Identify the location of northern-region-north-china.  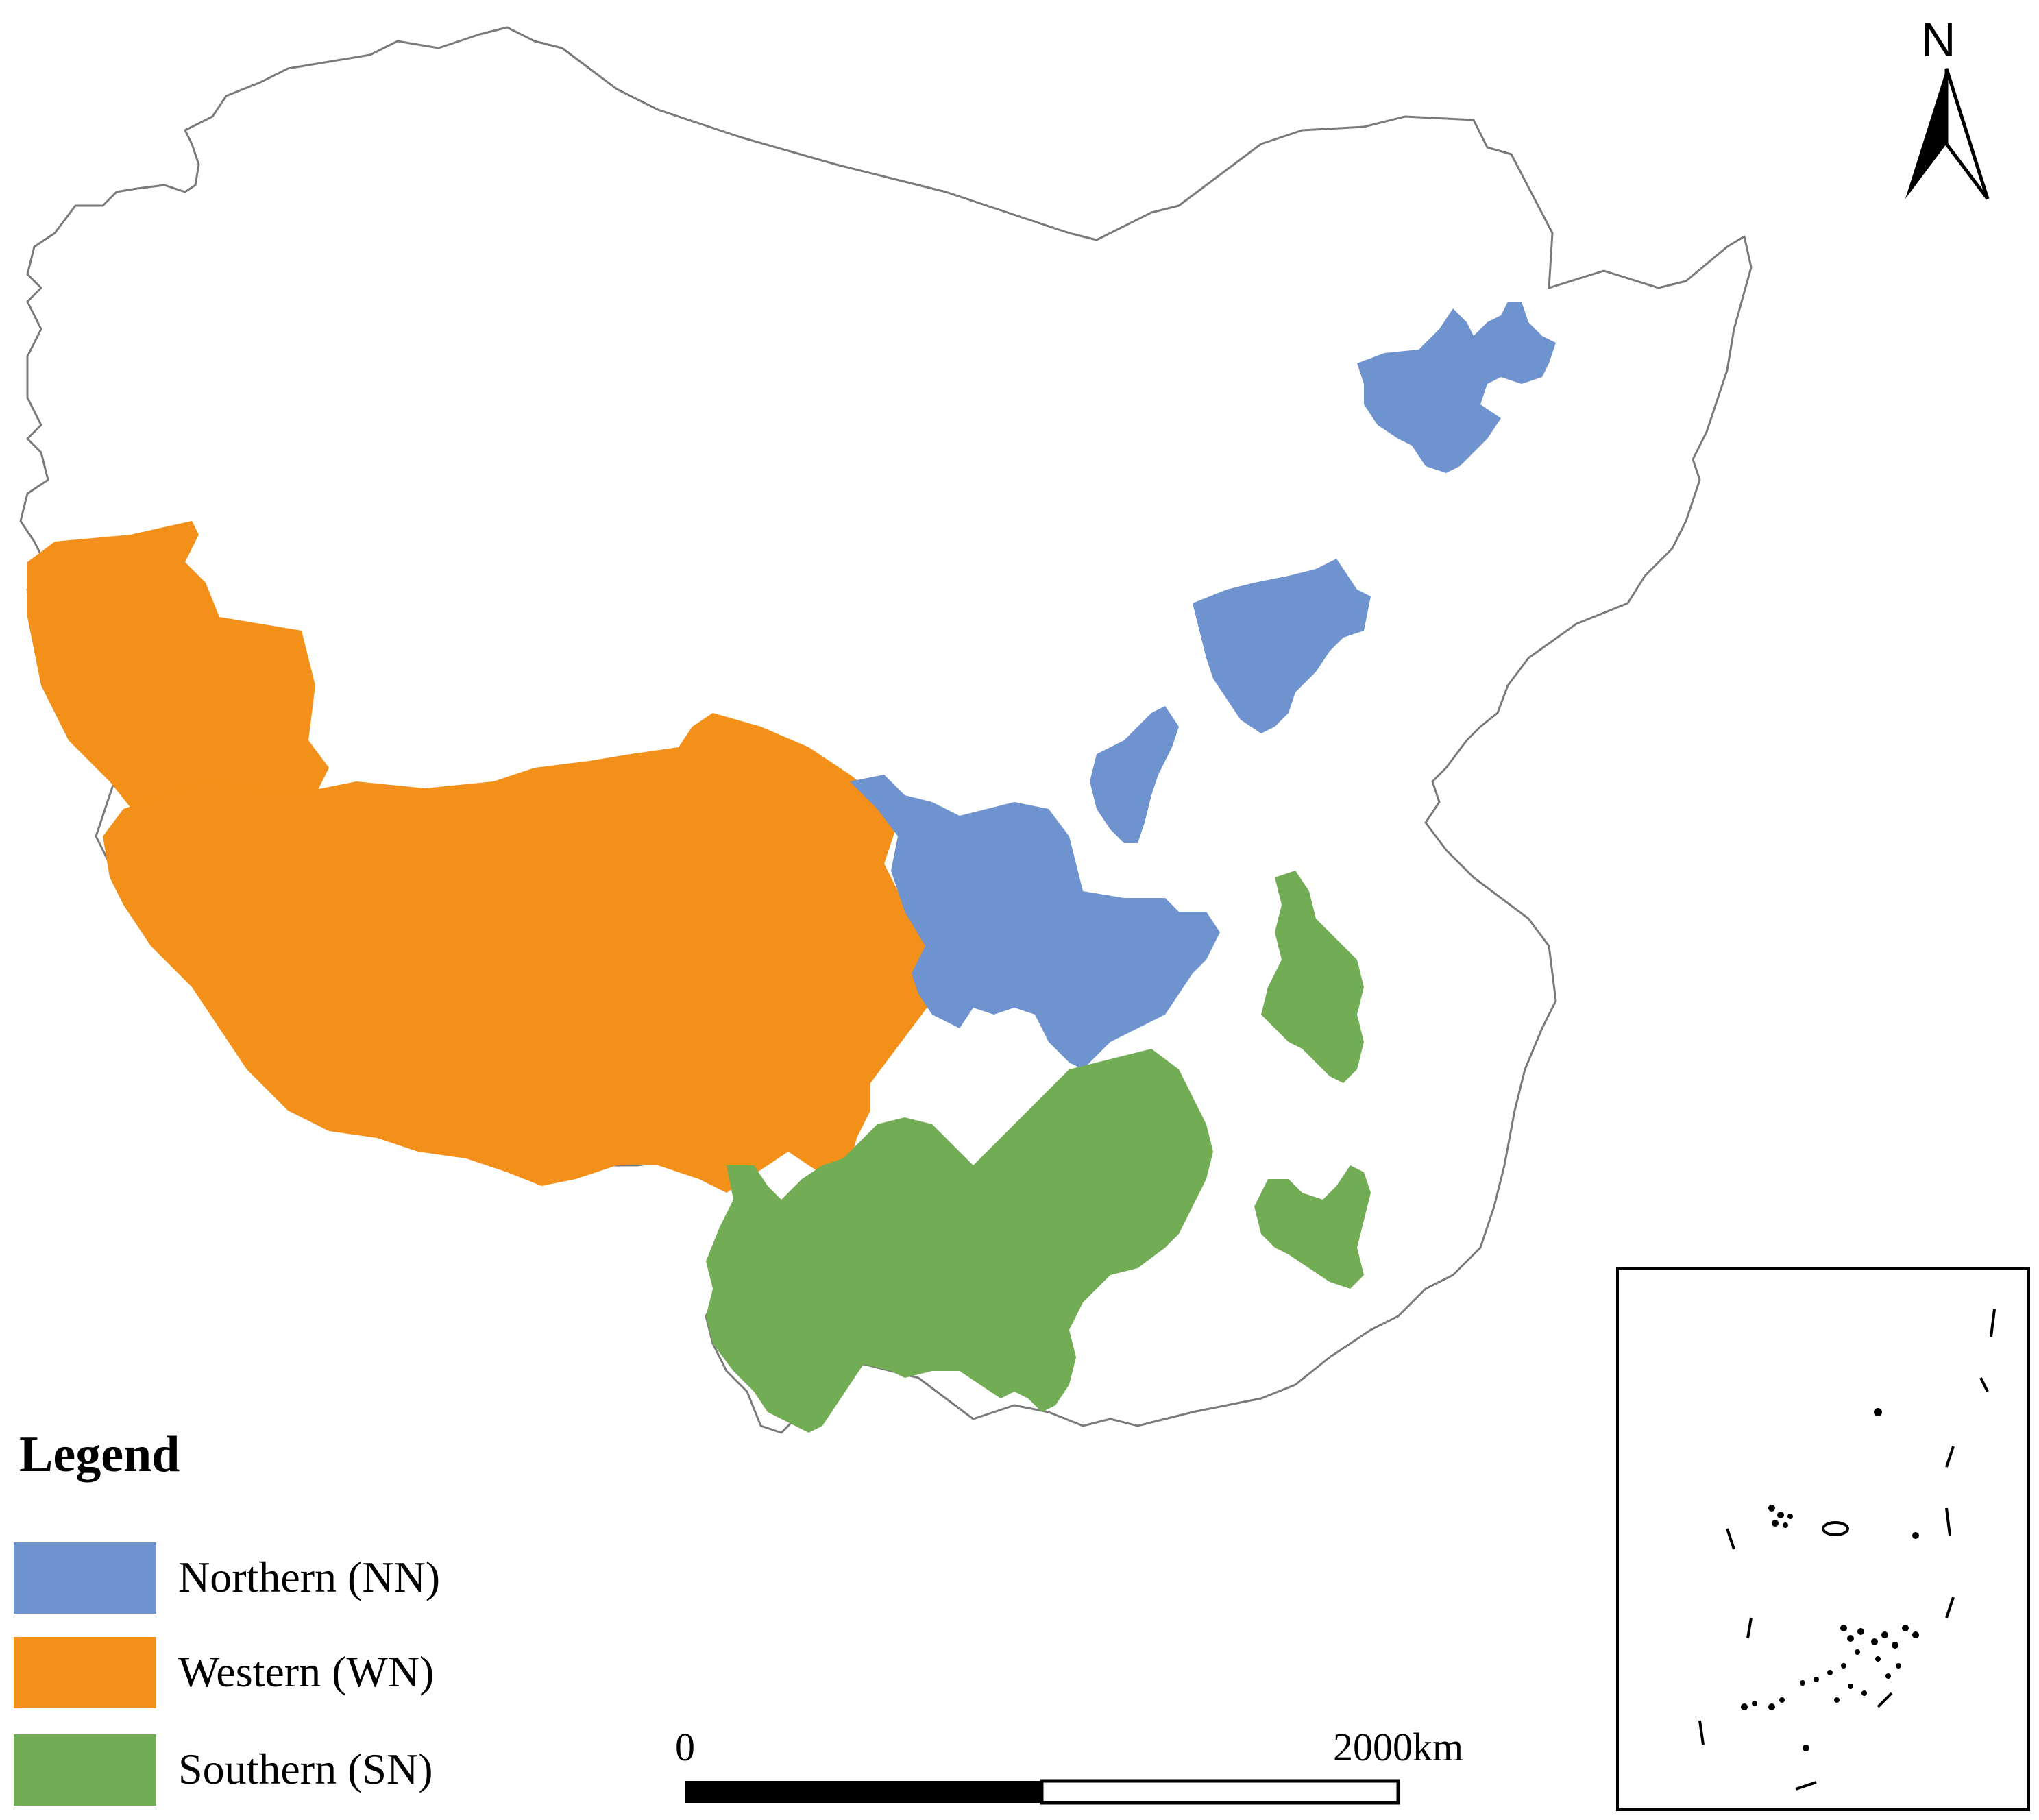
(1282, 646).